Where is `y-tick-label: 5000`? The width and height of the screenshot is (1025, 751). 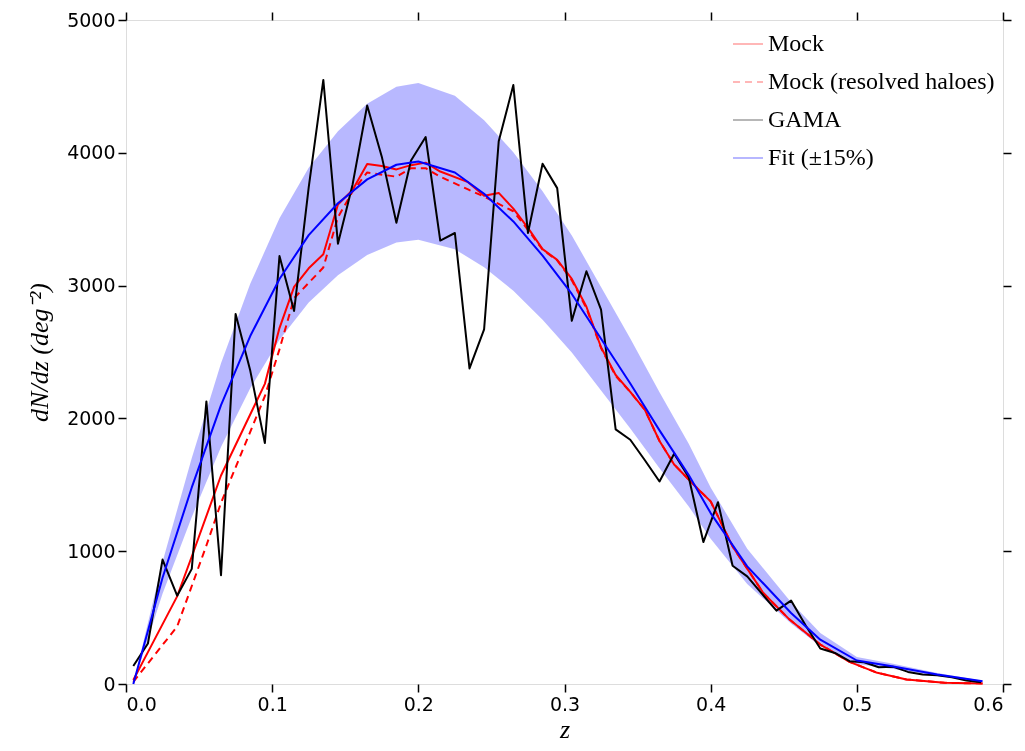 y-tick-label: 5000 is located at coordinates (91, 19).